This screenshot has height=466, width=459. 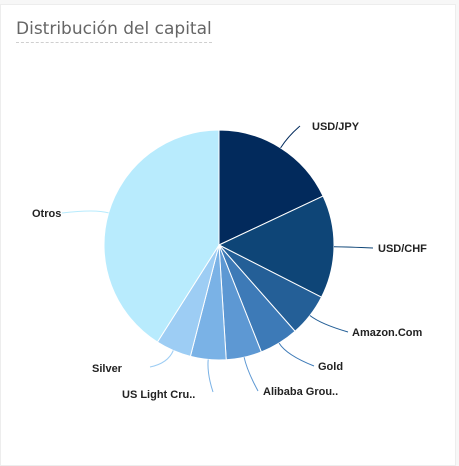 I want to click on leader-line-otros, so click(x=85, y=212).